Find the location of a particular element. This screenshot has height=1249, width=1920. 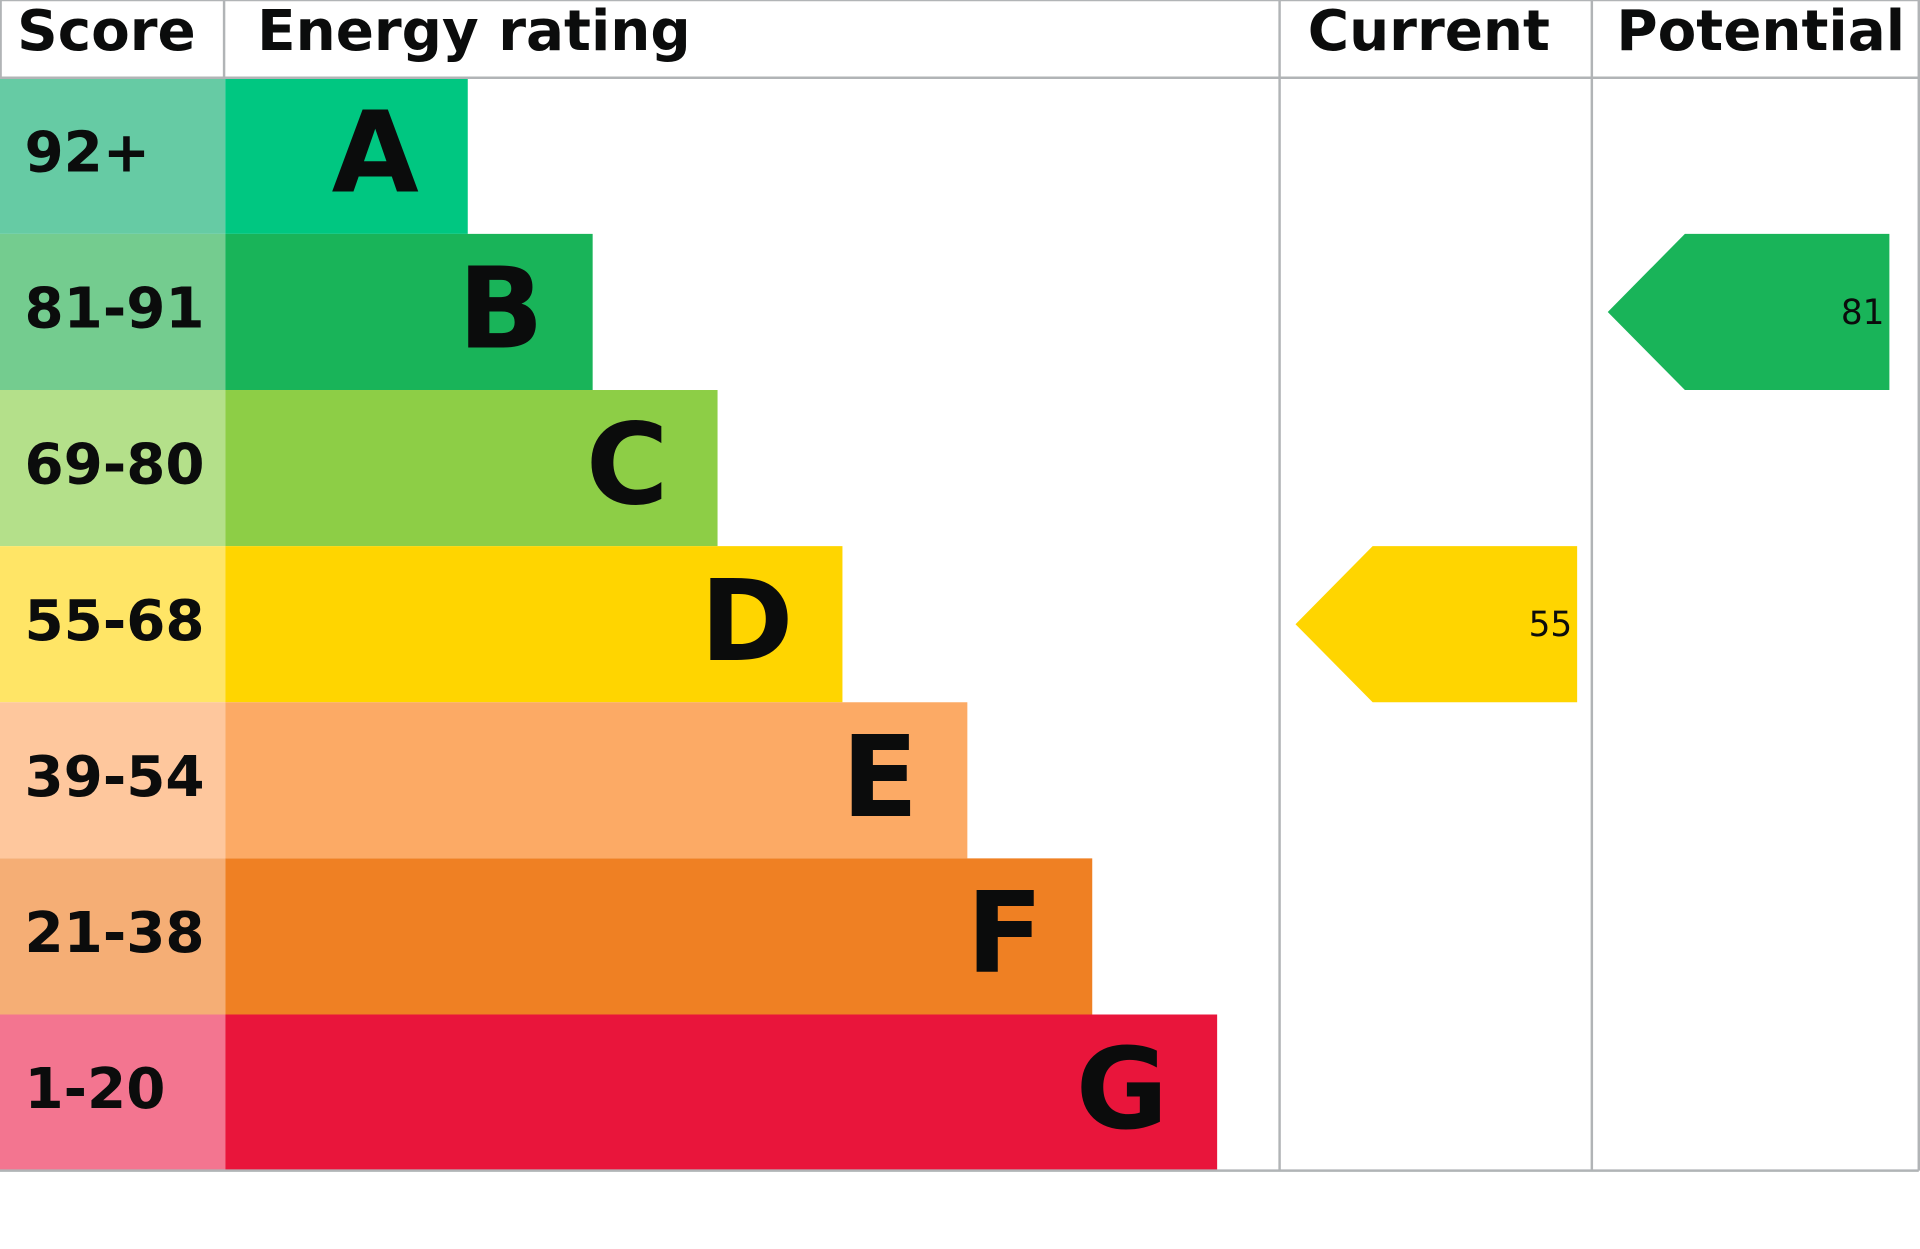

rating-header: Energy rating is located at coordinates (474, 32).